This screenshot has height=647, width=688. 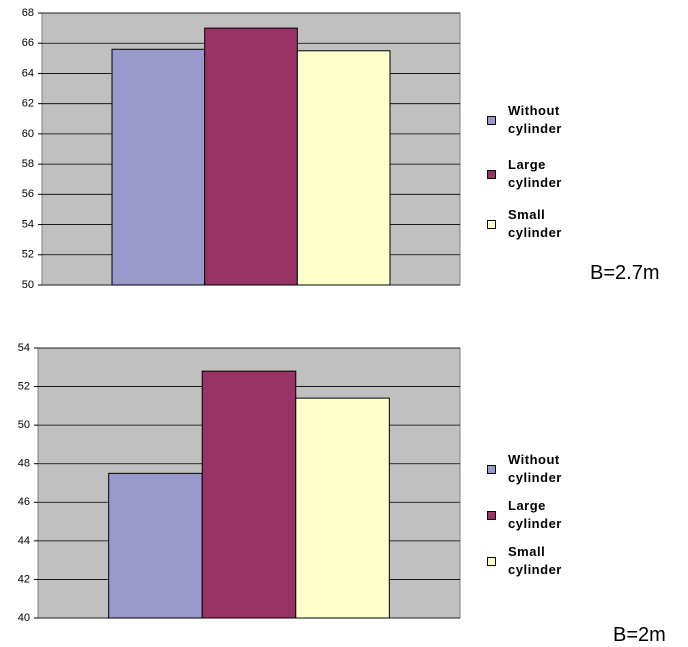 What do you see at coordinates (28, 73) in the screenshot?
I see `y-tick-label: 64` at bounding box center [28, 73].